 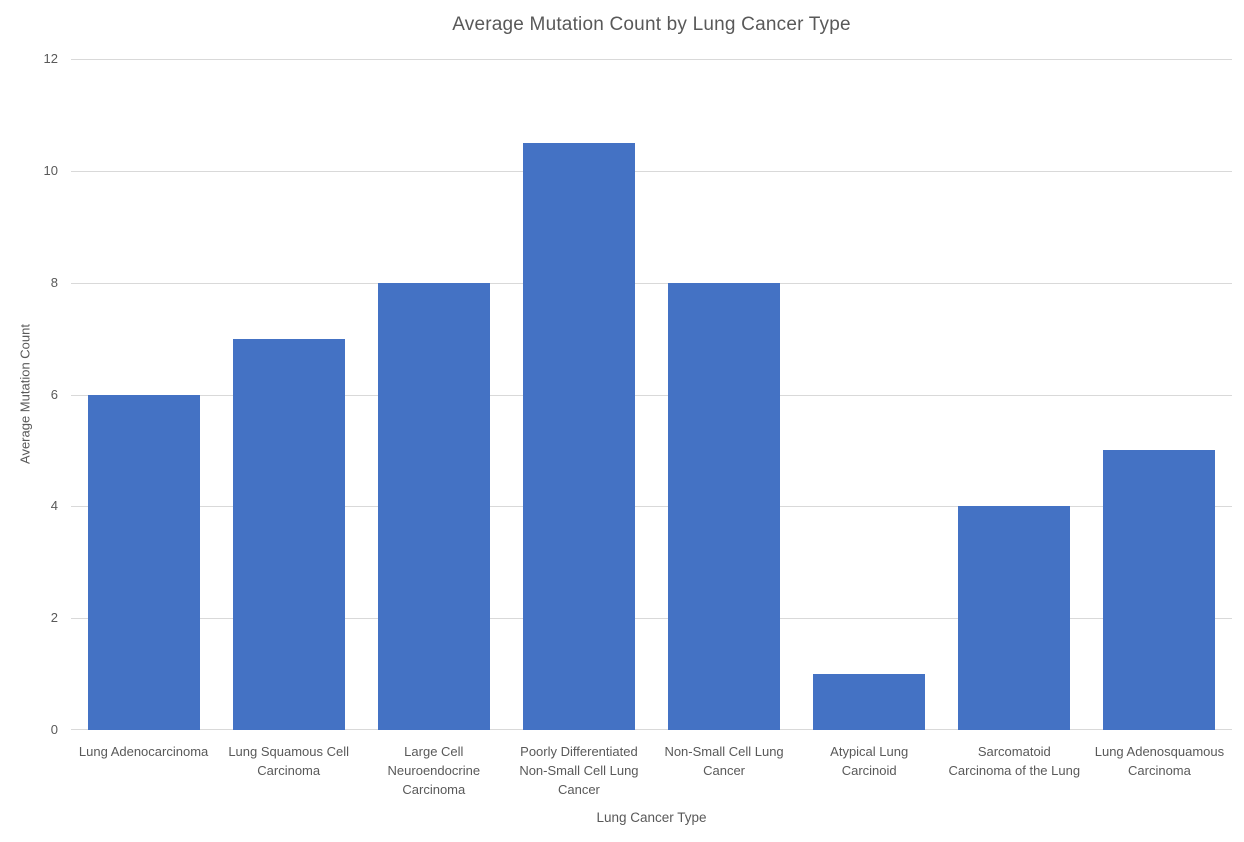 What do you see at coordinates (54, 729) in the screenshot?
I see `y-tick-label-0: 0` at bounding box center [54, 729].